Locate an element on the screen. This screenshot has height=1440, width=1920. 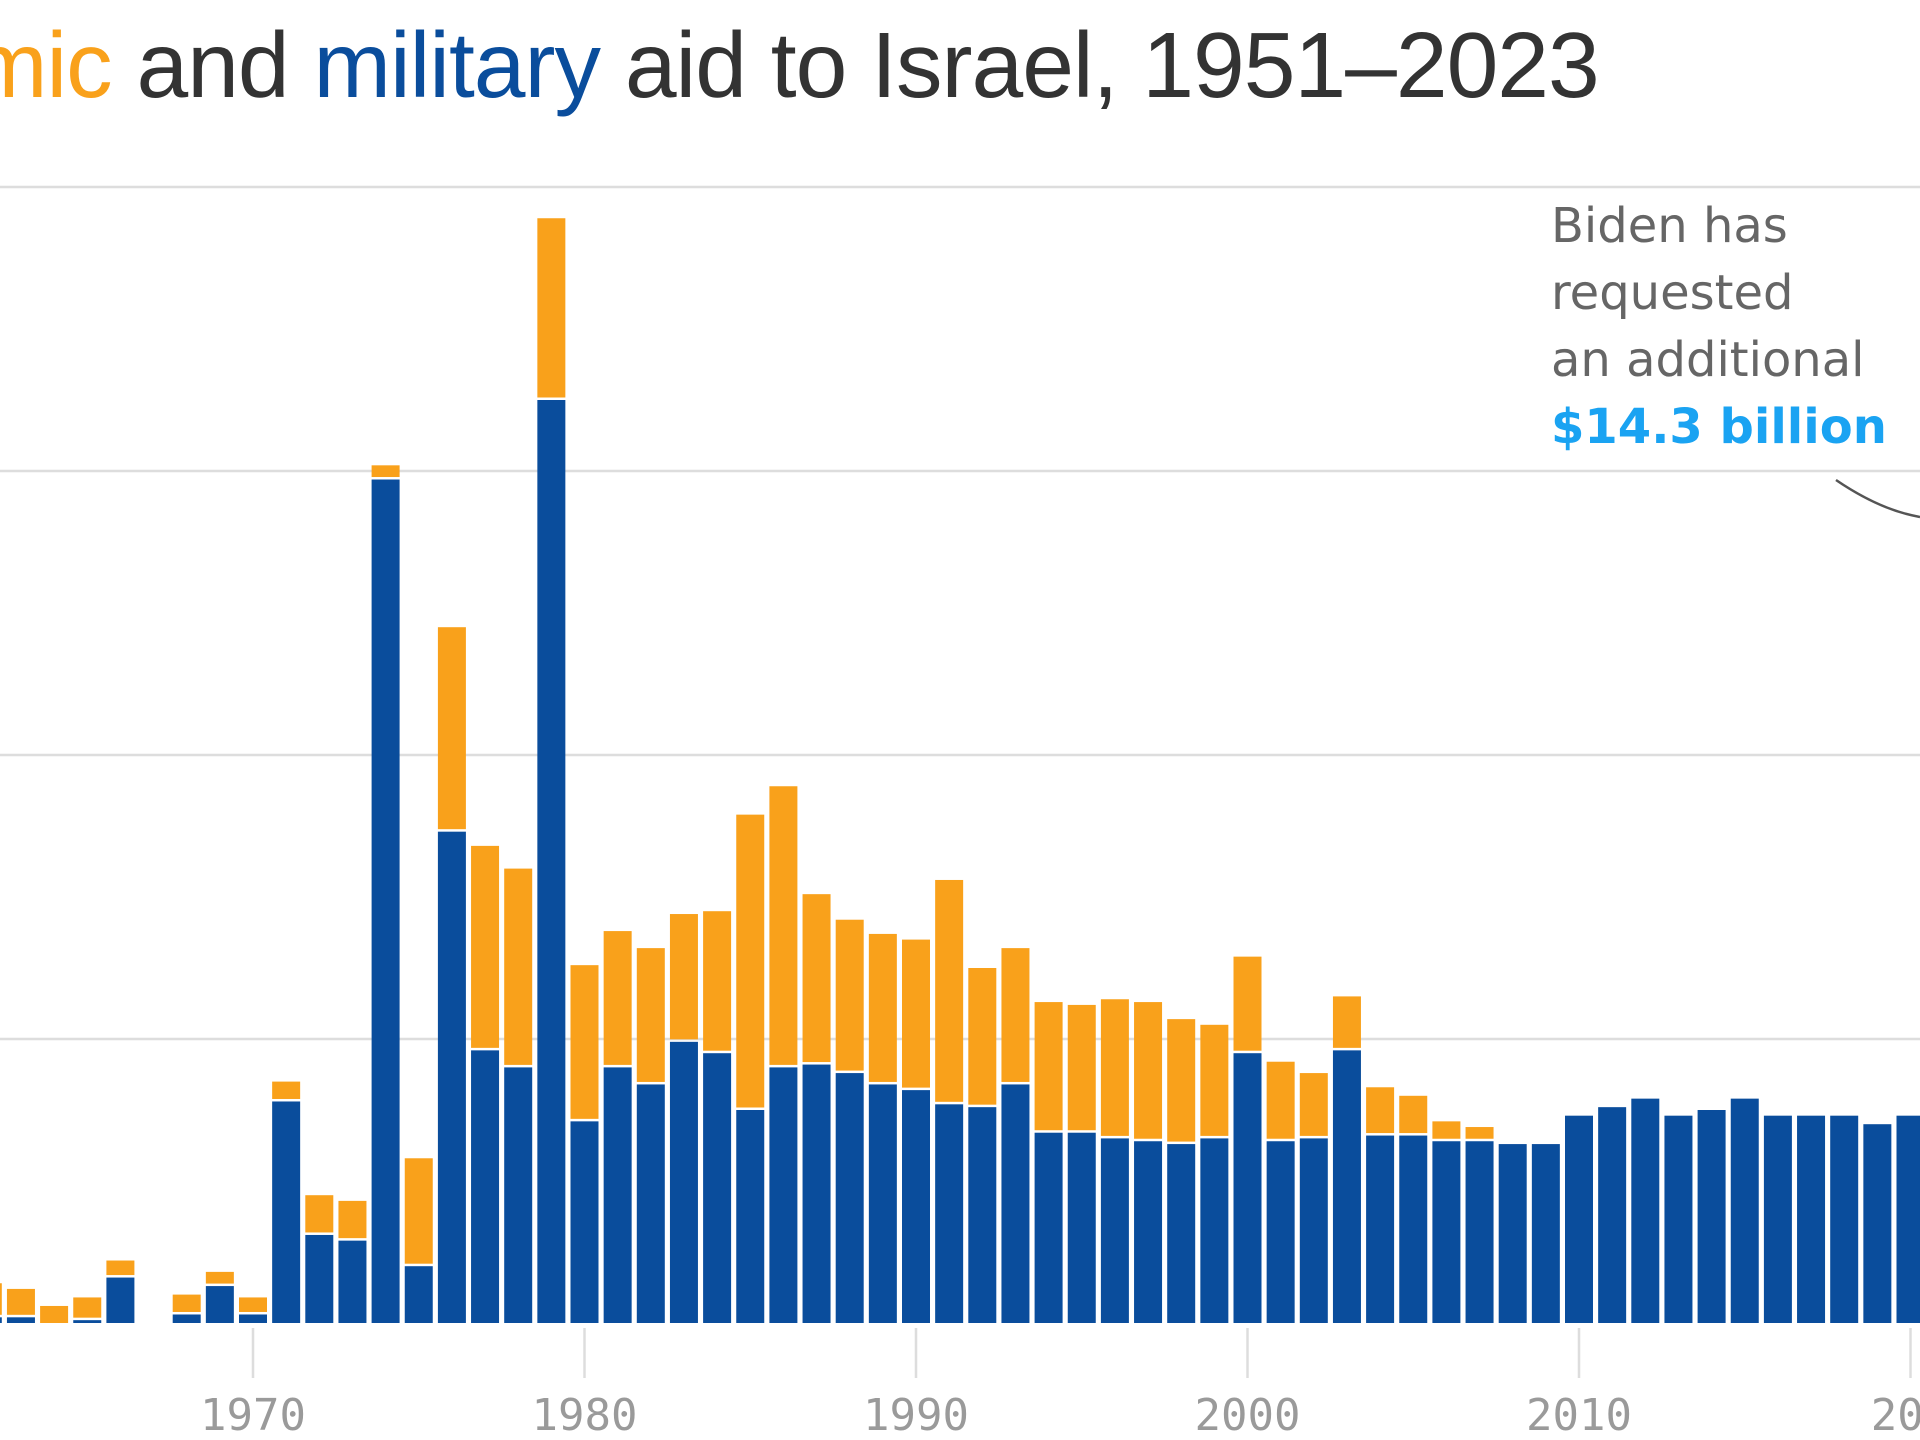
title-and-word: and is located at coordinates (212, 65).